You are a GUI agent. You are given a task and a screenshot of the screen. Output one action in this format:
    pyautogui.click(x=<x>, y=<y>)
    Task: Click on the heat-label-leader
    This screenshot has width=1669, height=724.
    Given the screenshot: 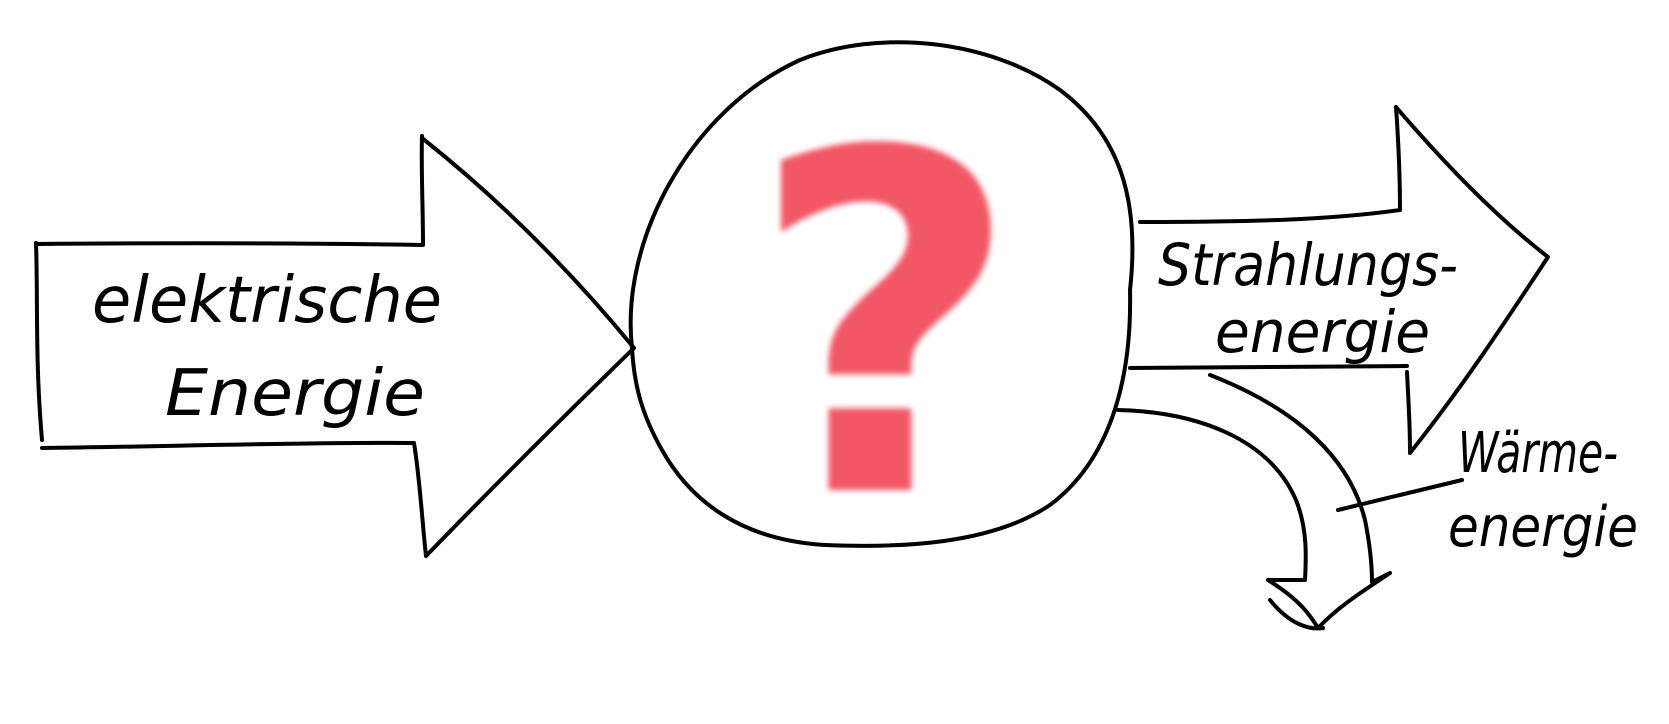 What is the action you would take?
    pyautogui.click(x=1400, y=495)
    